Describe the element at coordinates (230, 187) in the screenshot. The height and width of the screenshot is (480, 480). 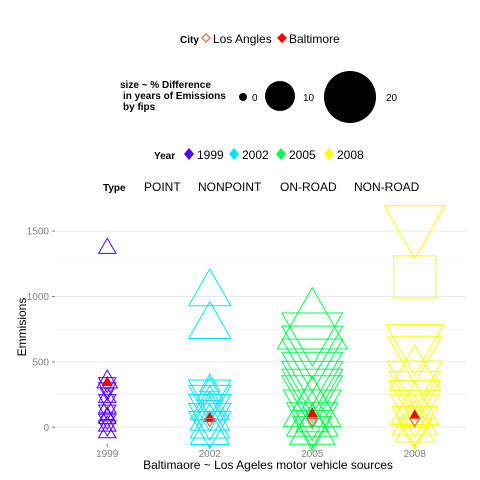
I see `type-legend-nonpoint-label: NONPOINT` at that location.